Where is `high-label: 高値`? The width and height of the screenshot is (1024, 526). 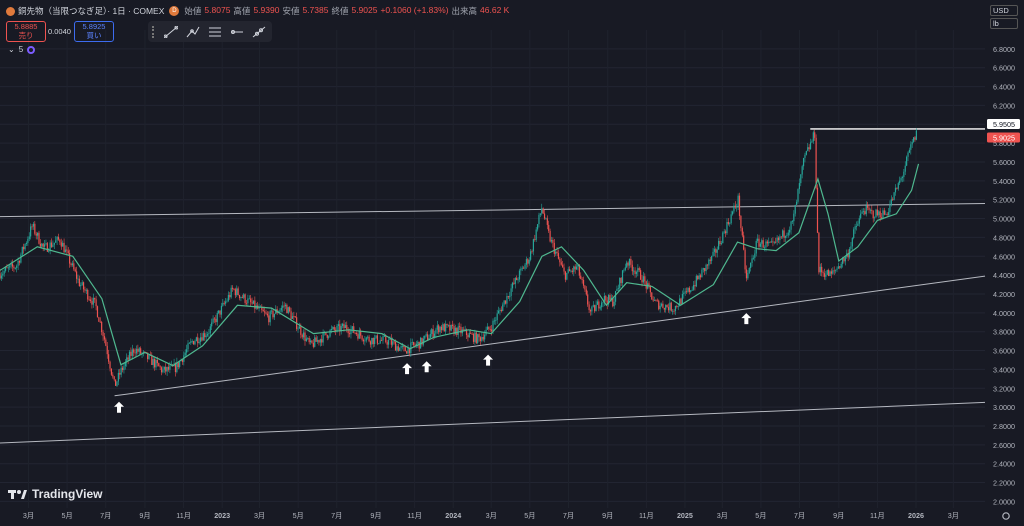
high-label: 高値 is located at coordinates (242, 11).